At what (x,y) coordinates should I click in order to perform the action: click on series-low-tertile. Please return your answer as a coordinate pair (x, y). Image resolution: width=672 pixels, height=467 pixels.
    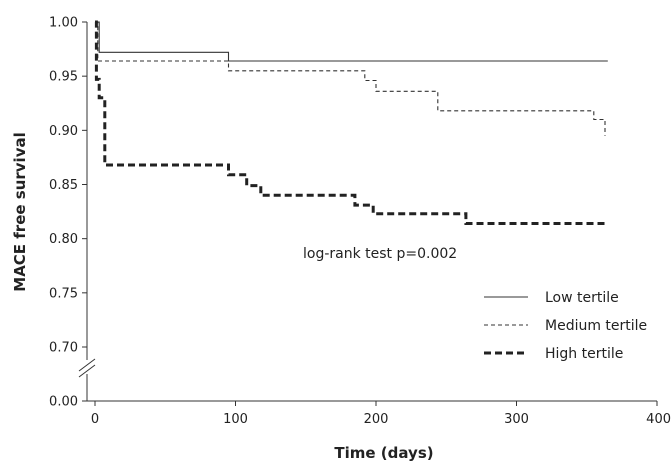
    Looking at the image, I should click on (351, 41).